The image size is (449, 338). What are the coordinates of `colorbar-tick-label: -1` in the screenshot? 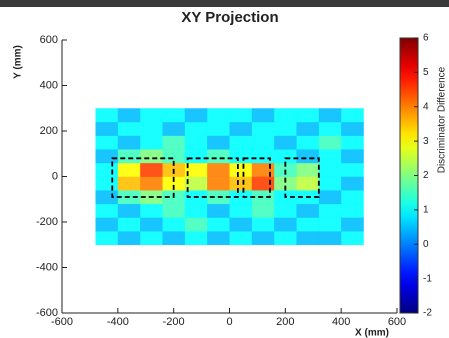 It's located at (427, 278).